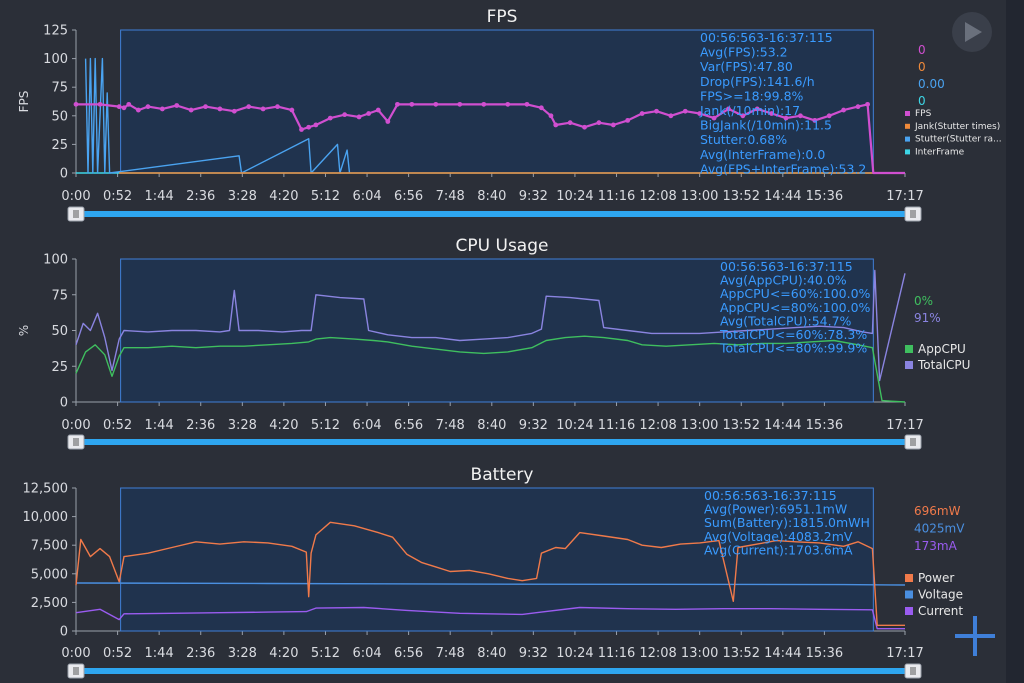 The width and height of the screenshot is (1024, 683). What do you see at coordinates (940, 595) in the screenshot?
I see `legend-entry: Voltage` at bounding box center [940, 595].